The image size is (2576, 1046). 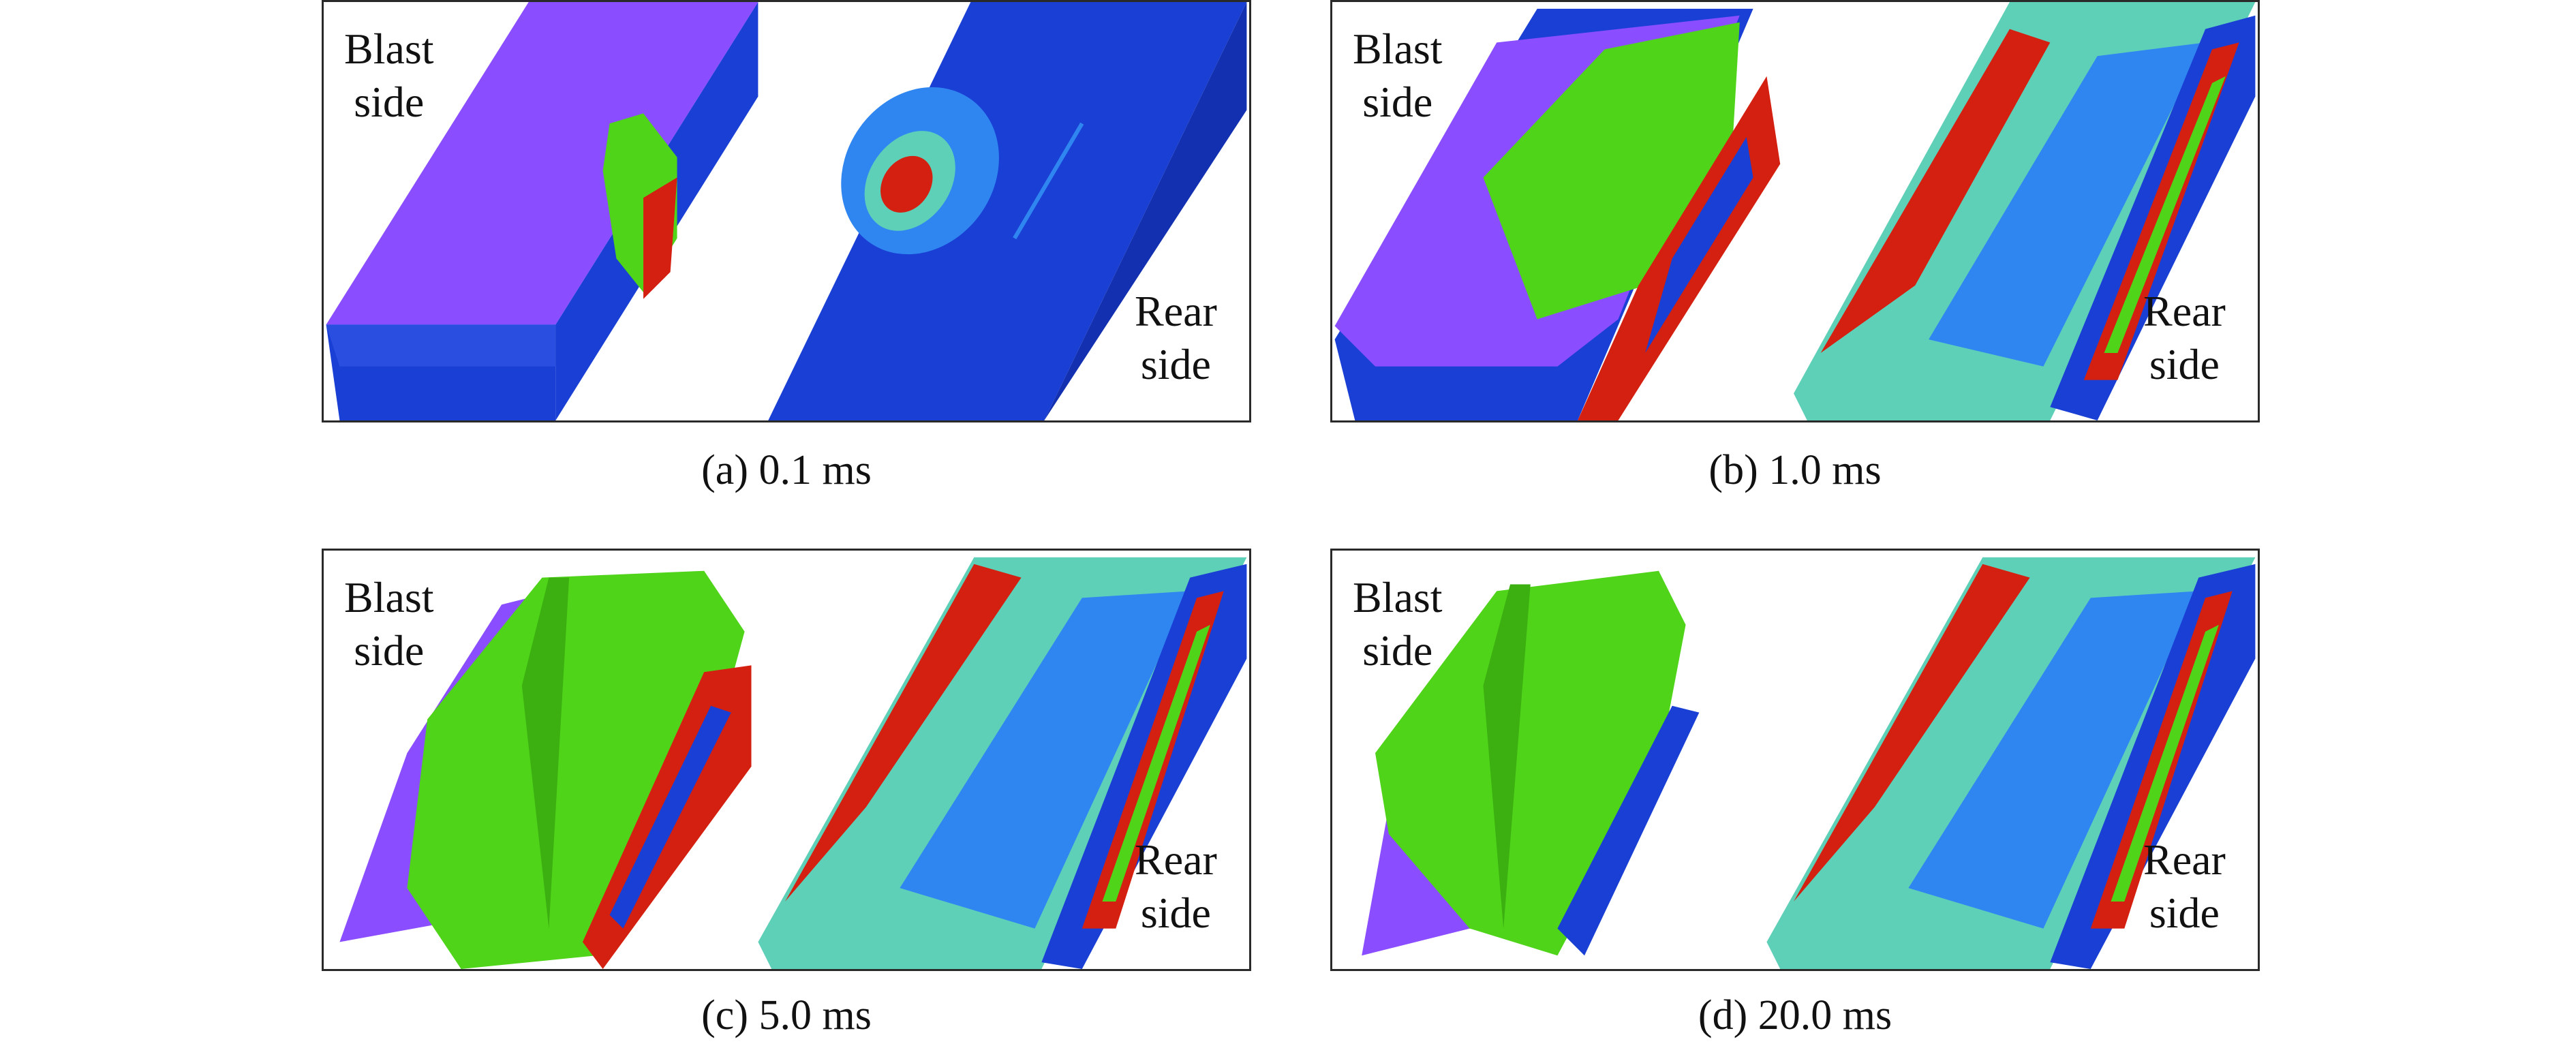 What do you see at coordinates (2184, 886) in the screenshot?
I see `panel-d-rear-label: Rear side` at bounding box center [2184, 886].